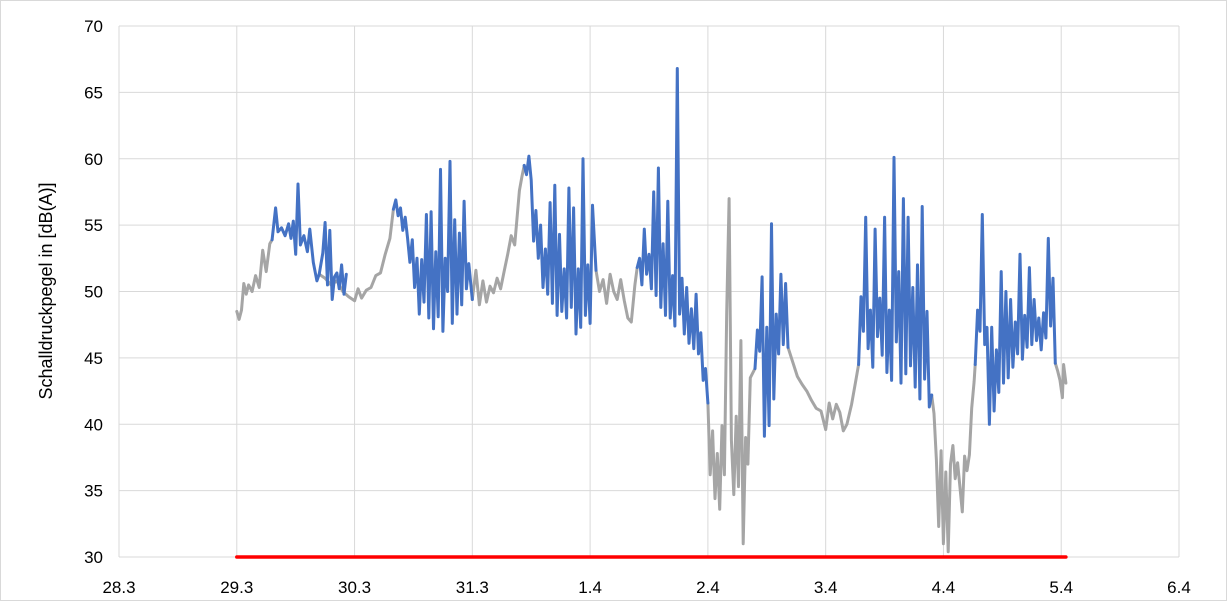 The height and width of the screenshot is (603, 1229). I want to click on y-tick-label: 70, so click(93, 26).